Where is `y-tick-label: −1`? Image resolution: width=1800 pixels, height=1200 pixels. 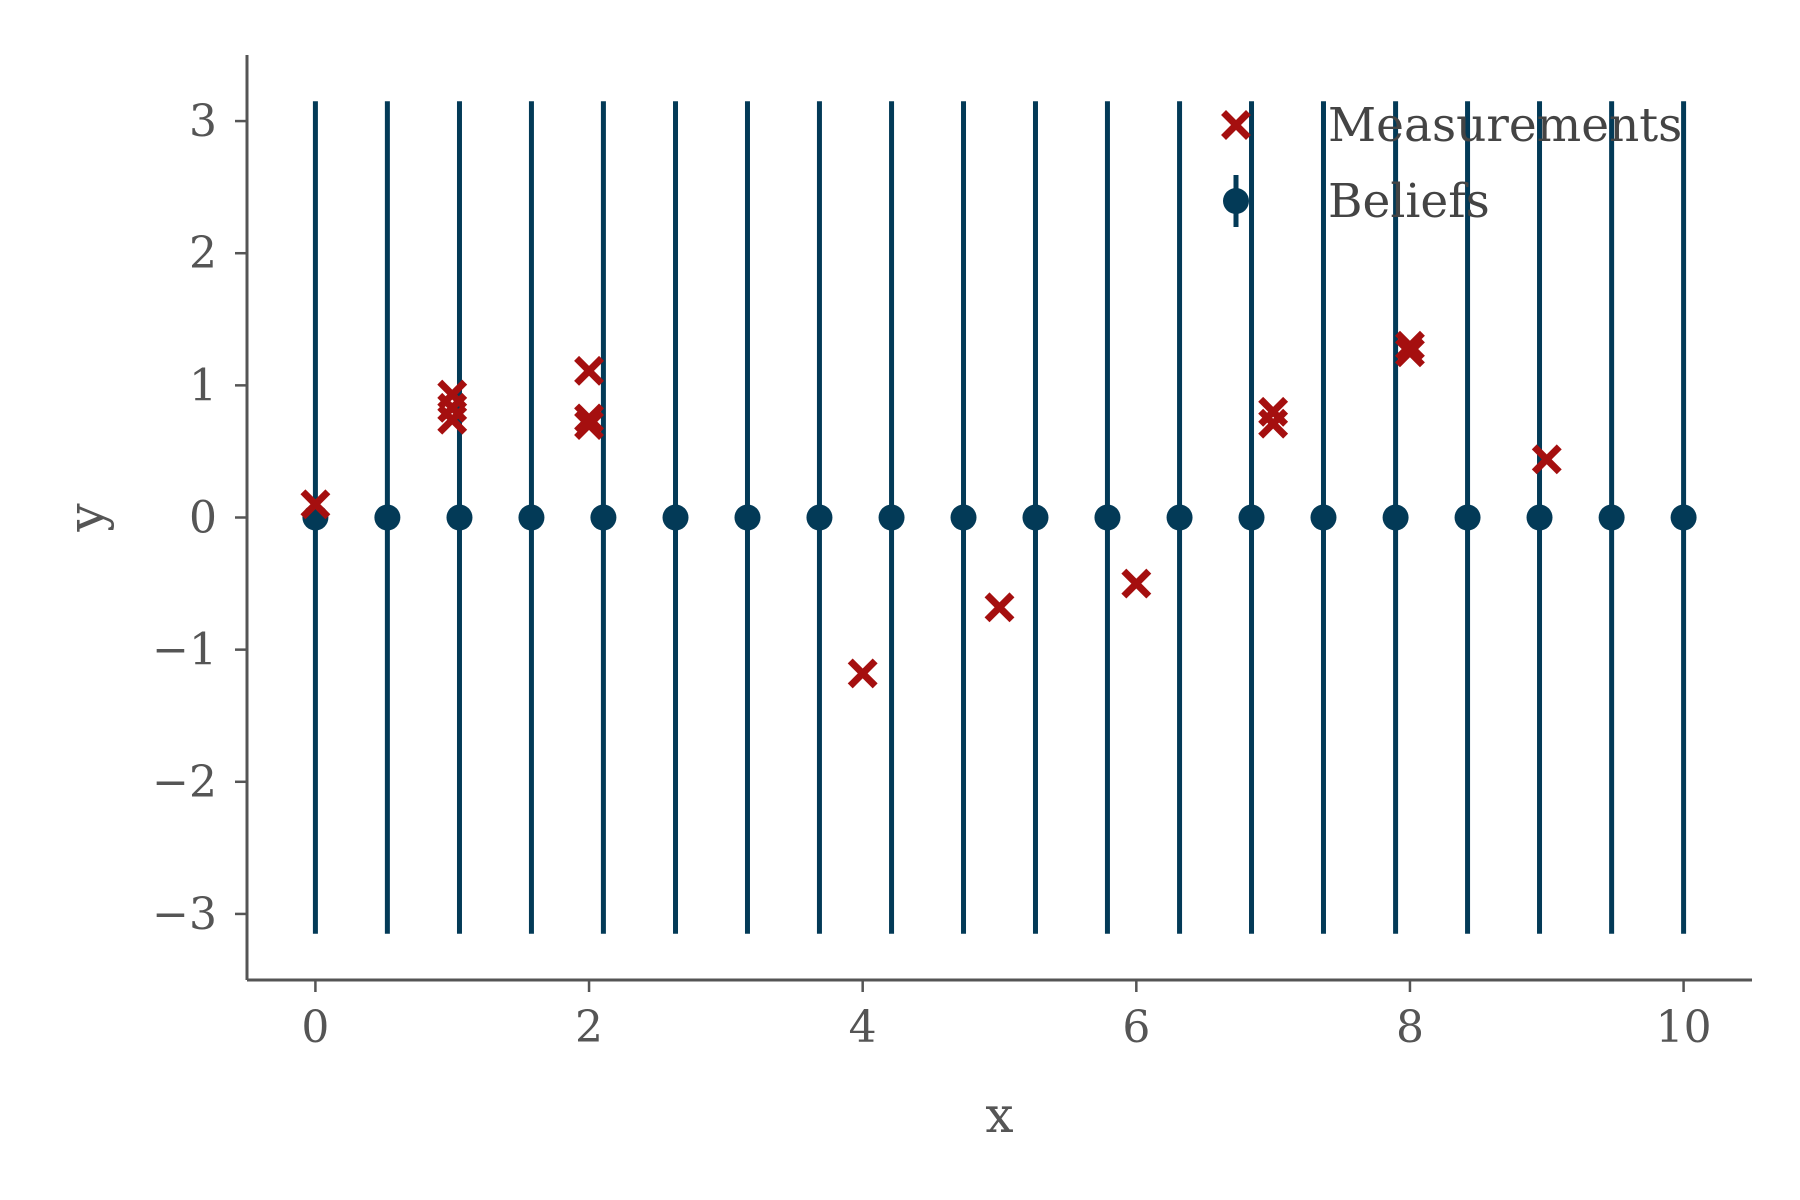
y-tick-label: −1 is located at coordinates (184, 650).